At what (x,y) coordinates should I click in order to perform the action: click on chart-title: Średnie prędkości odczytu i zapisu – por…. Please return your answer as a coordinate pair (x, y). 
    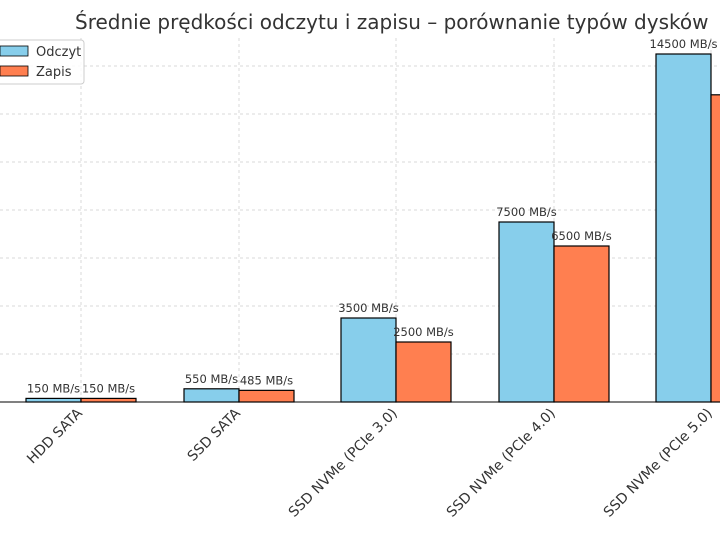
    Looking at the image, I should click on (391, 22).